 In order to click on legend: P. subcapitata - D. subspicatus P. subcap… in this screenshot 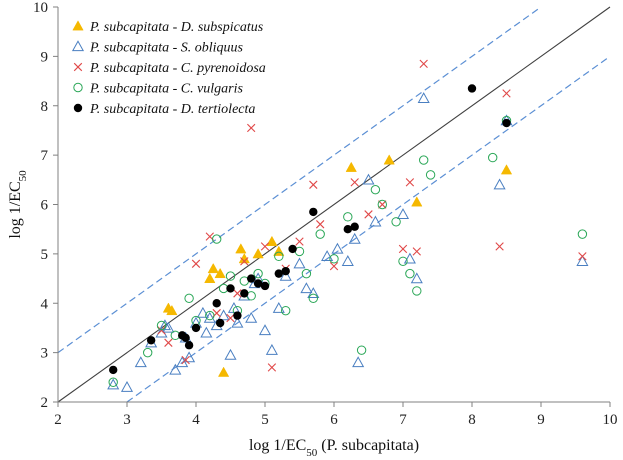, I will do `click(168, 68)`.